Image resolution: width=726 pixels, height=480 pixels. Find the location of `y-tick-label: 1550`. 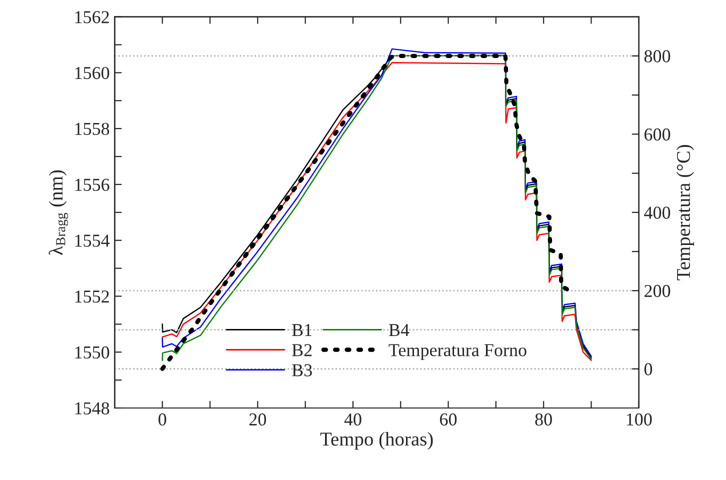

y-tick-label: 1550 is located at coordinates (92, 352).